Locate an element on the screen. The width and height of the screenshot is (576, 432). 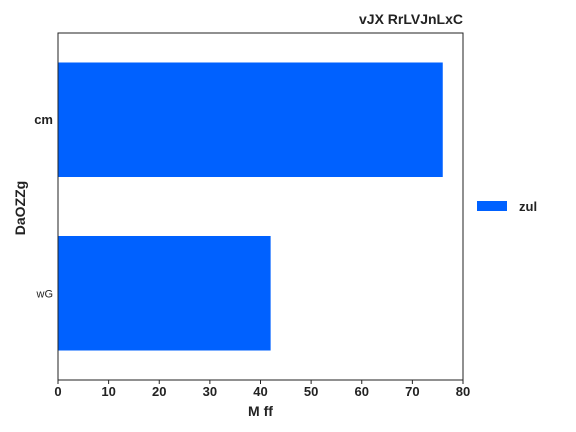
x-tick-label: 30 is located at coordinates (210, 391).